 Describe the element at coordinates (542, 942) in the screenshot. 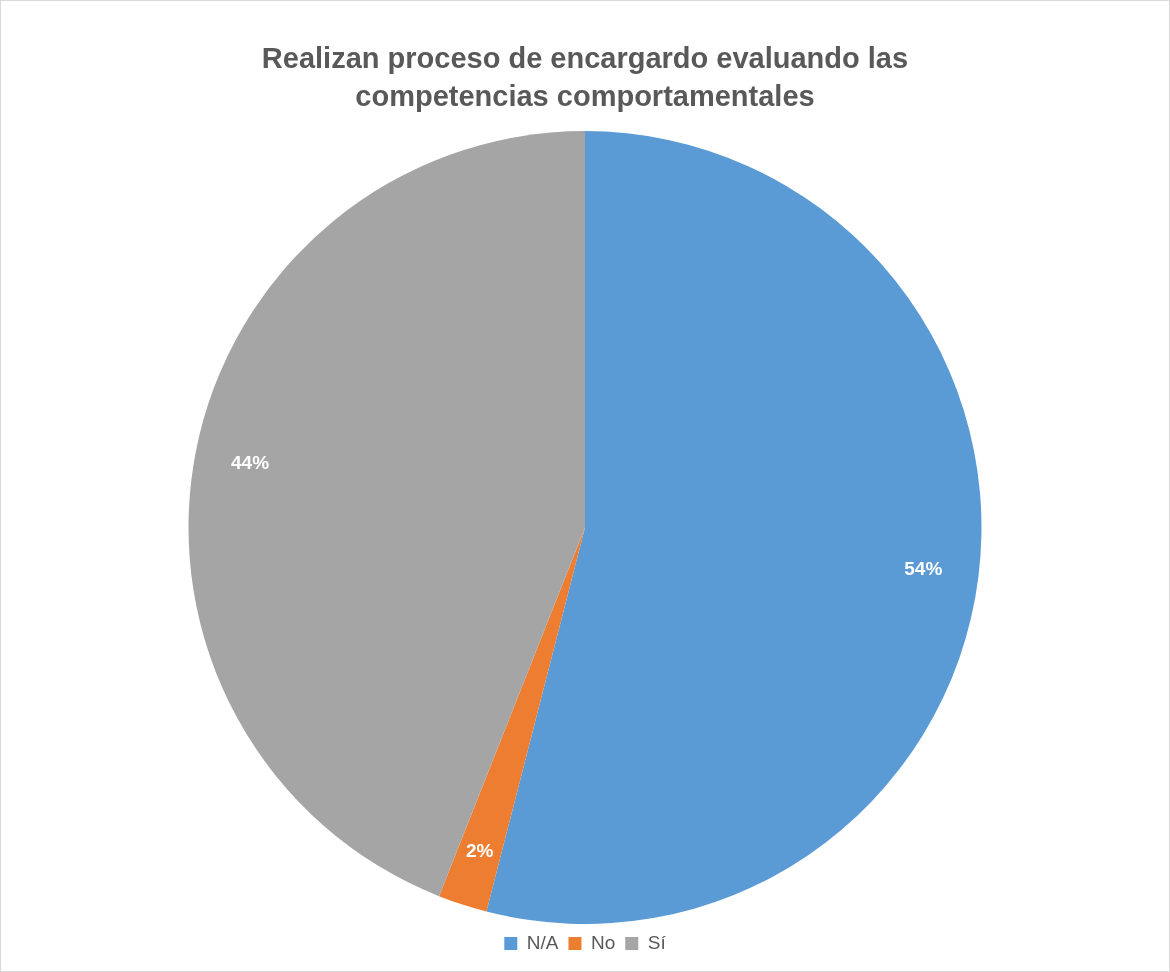

I see `legend-label: N/A` at that location.